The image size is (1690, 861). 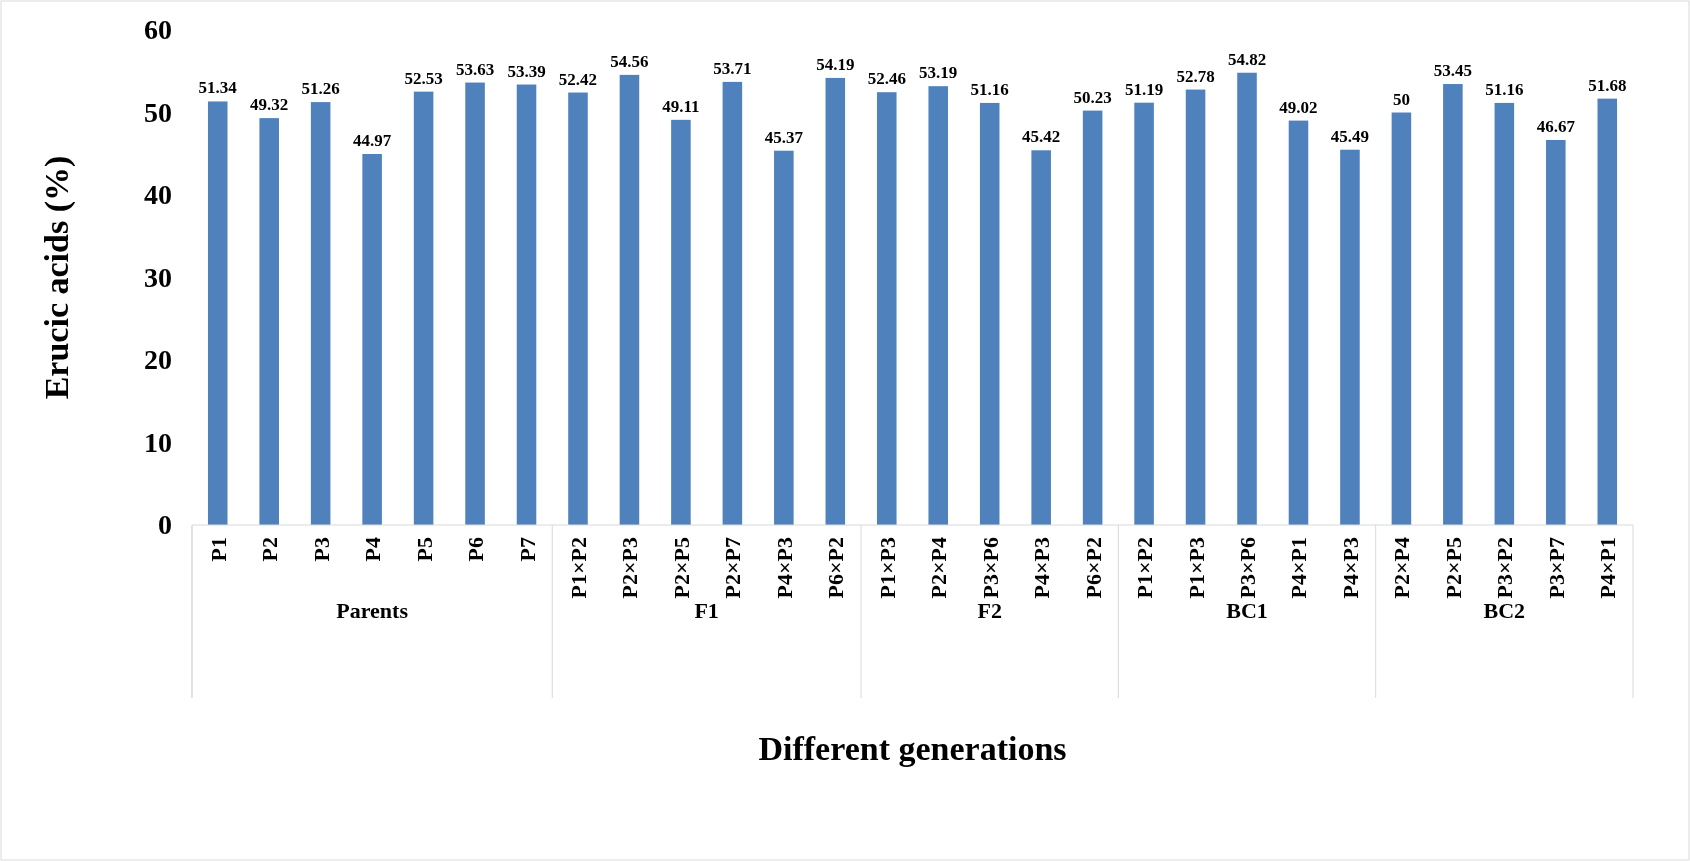 What do you see at coordinates (320, 89) in the screenshot?
I see `data-label: 51.26` at bounding box center [320, 89].